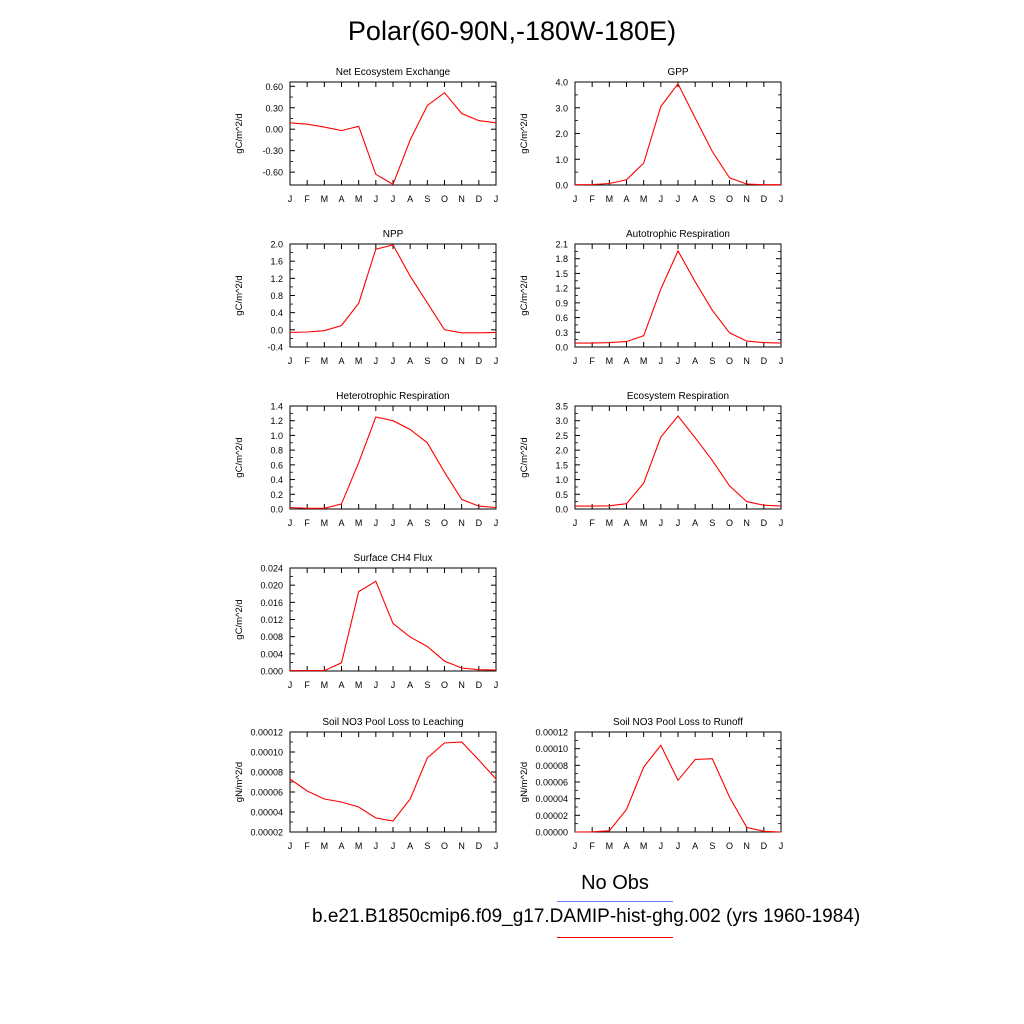 The height and width of the screenshot is (1024, 1024). What do you see at coordinates (561, 318) in the screenshot?
I see `y-tick-label: 0.6` at bounding box center [561, 318].